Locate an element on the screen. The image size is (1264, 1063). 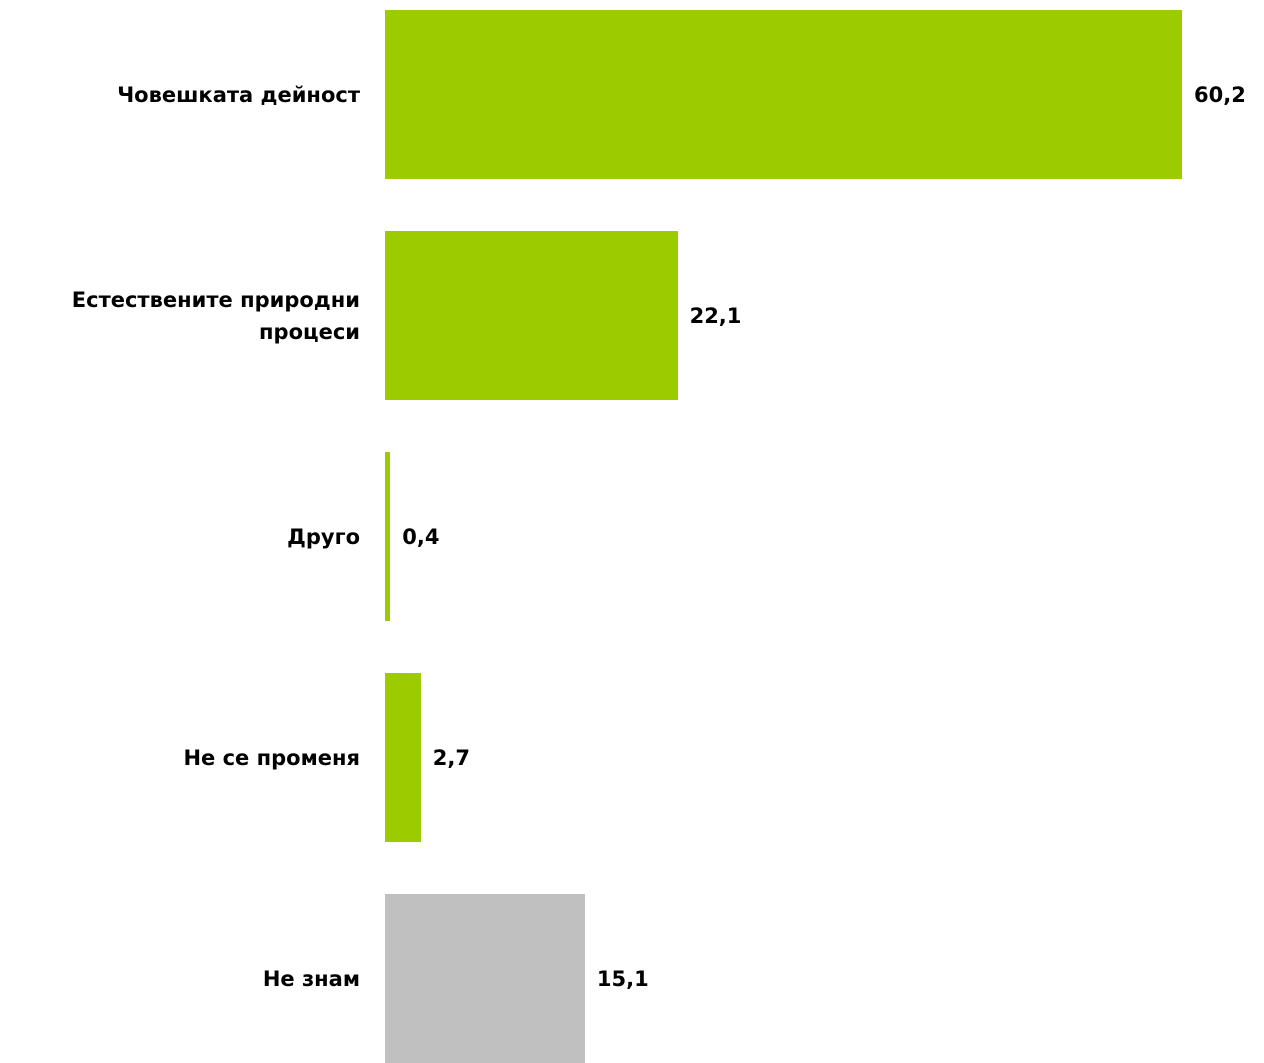
category-label: Друго is located at coordinates (323, 536).